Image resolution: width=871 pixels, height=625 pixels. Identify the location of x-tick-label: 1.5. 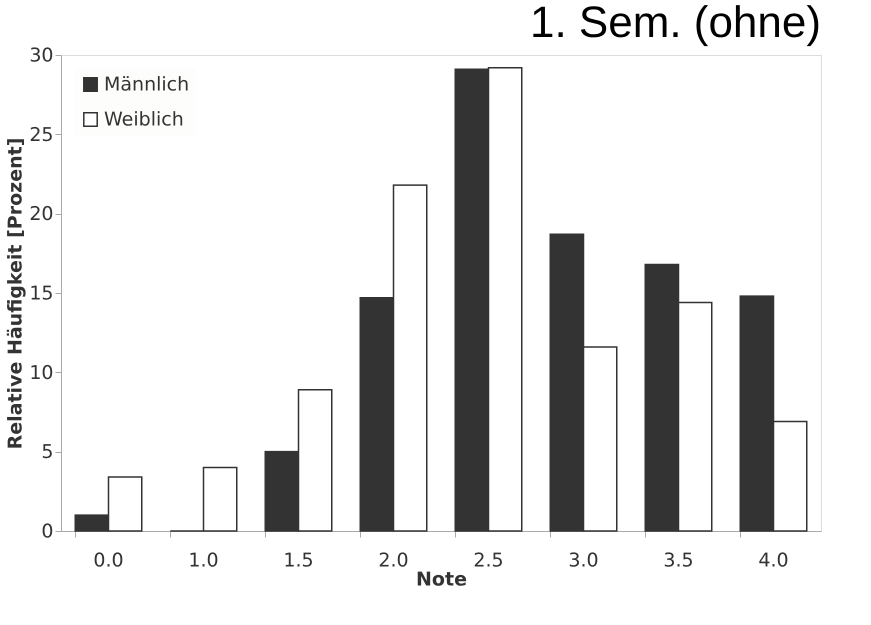
(298, 561).